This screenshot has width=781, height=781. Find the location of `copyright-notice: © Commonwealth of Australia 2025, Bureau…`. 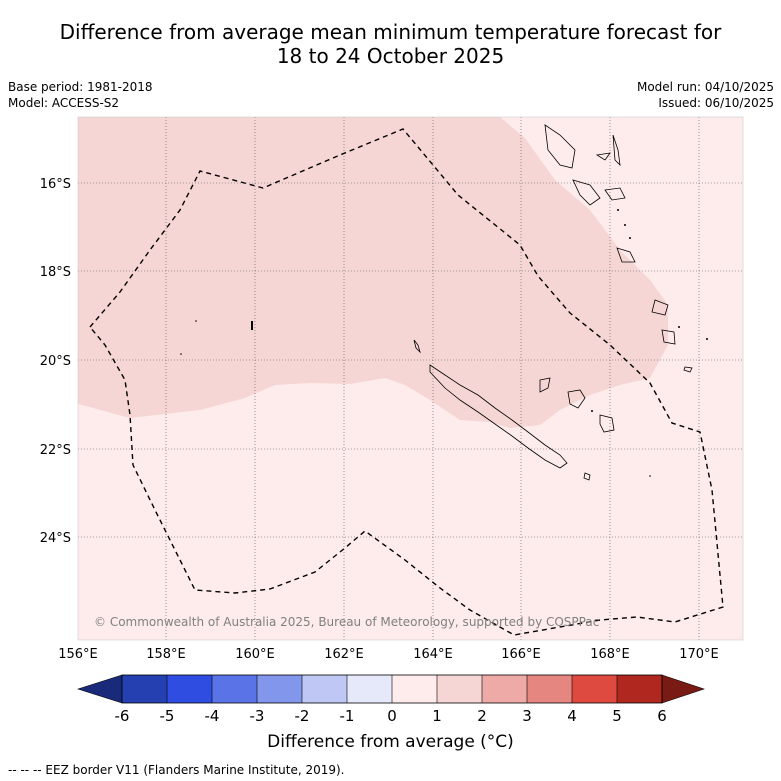

copyright-notice: © Commonwealth of Australia 2025, Bureau… is located at coordinates (346, 622).